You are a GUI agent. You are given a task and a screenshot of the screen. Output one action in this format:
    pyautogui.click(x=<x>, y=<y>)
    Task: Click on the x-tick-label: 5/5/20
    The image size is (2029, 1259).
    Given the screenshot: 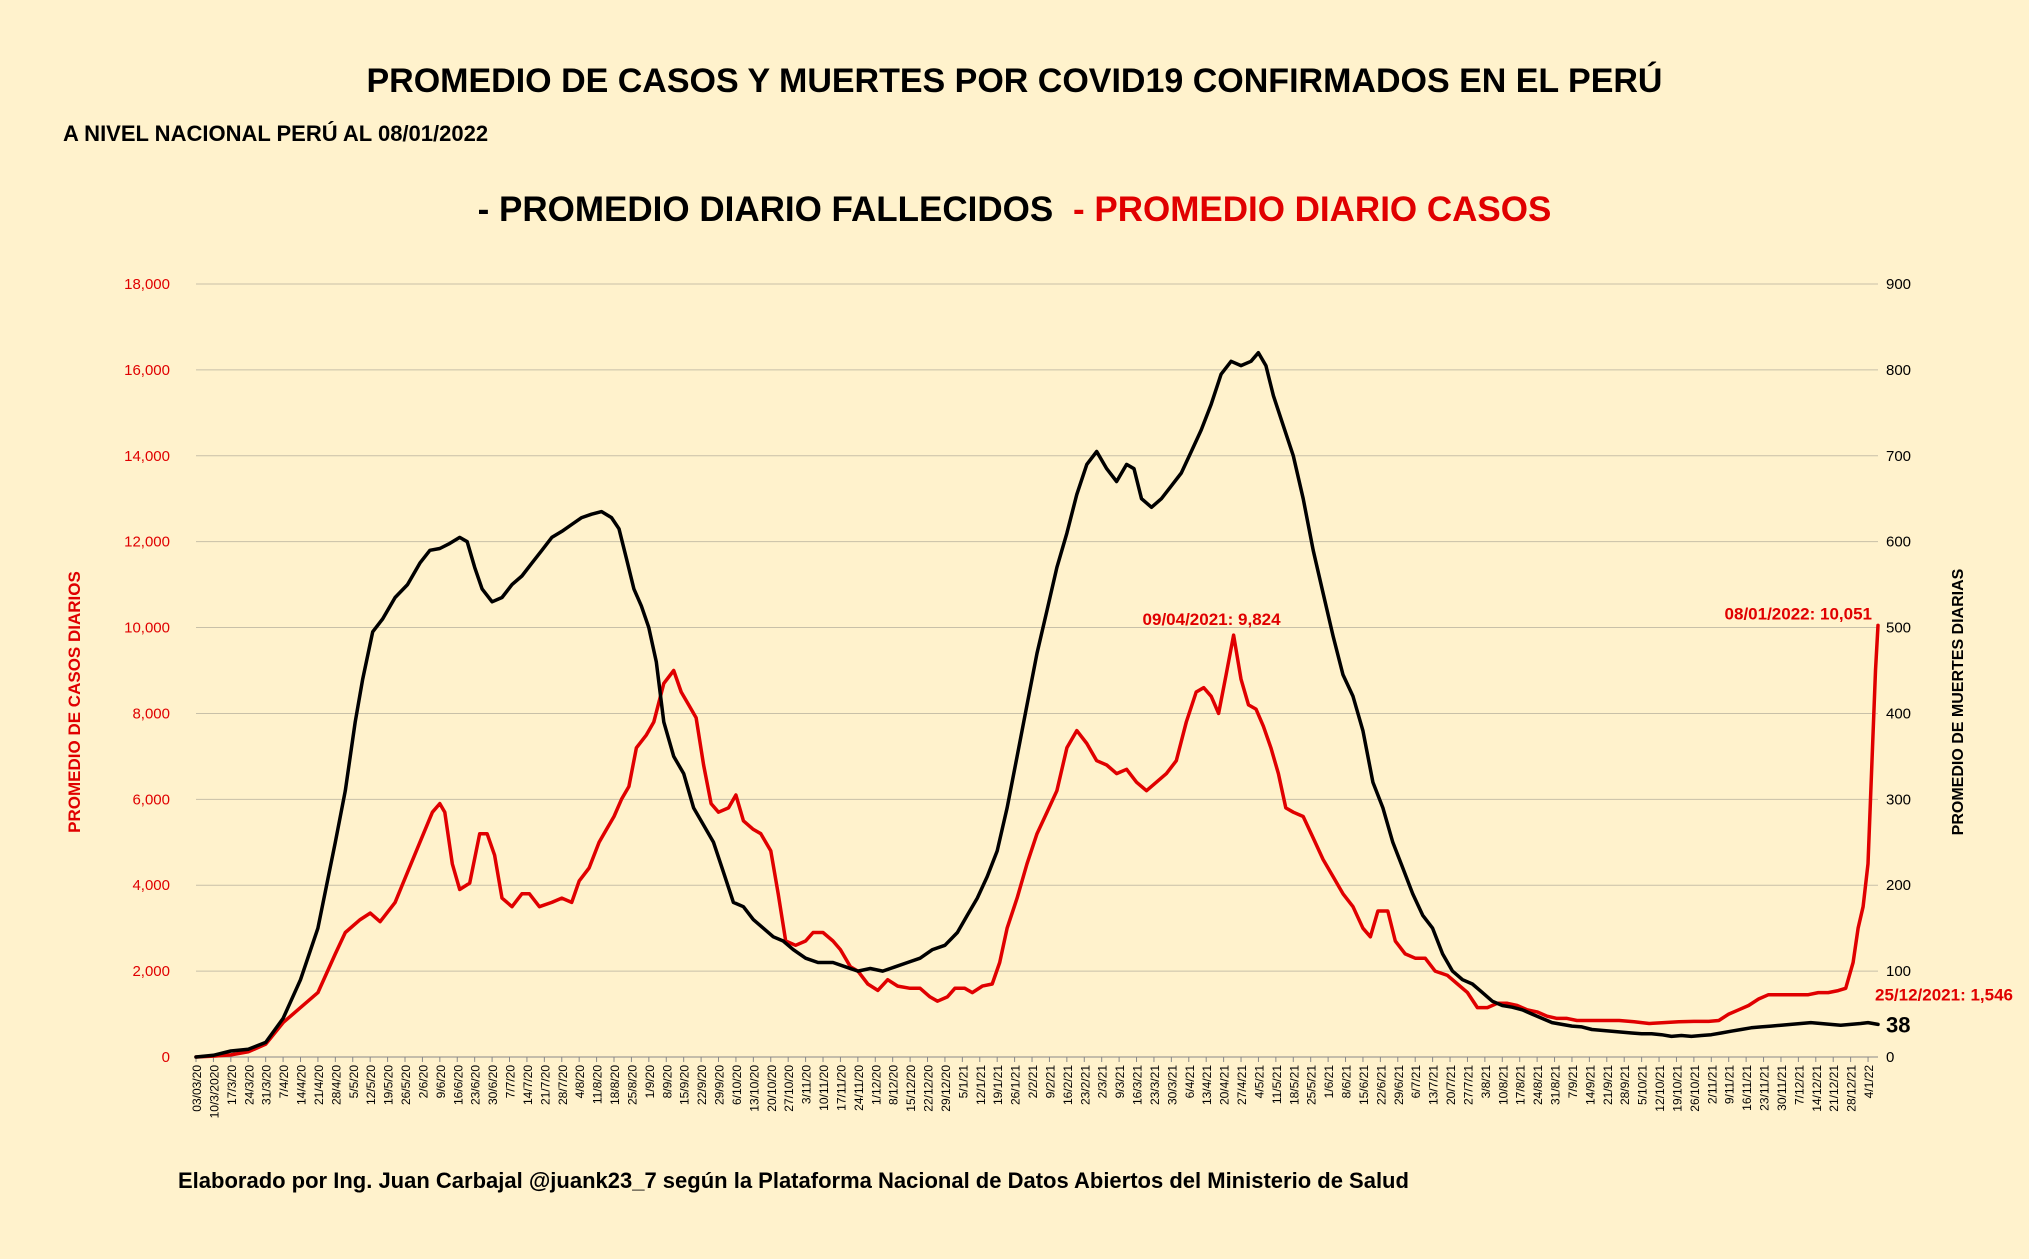 What is the action you would take?
    pyautogui.click(x=354, y=1082)
    